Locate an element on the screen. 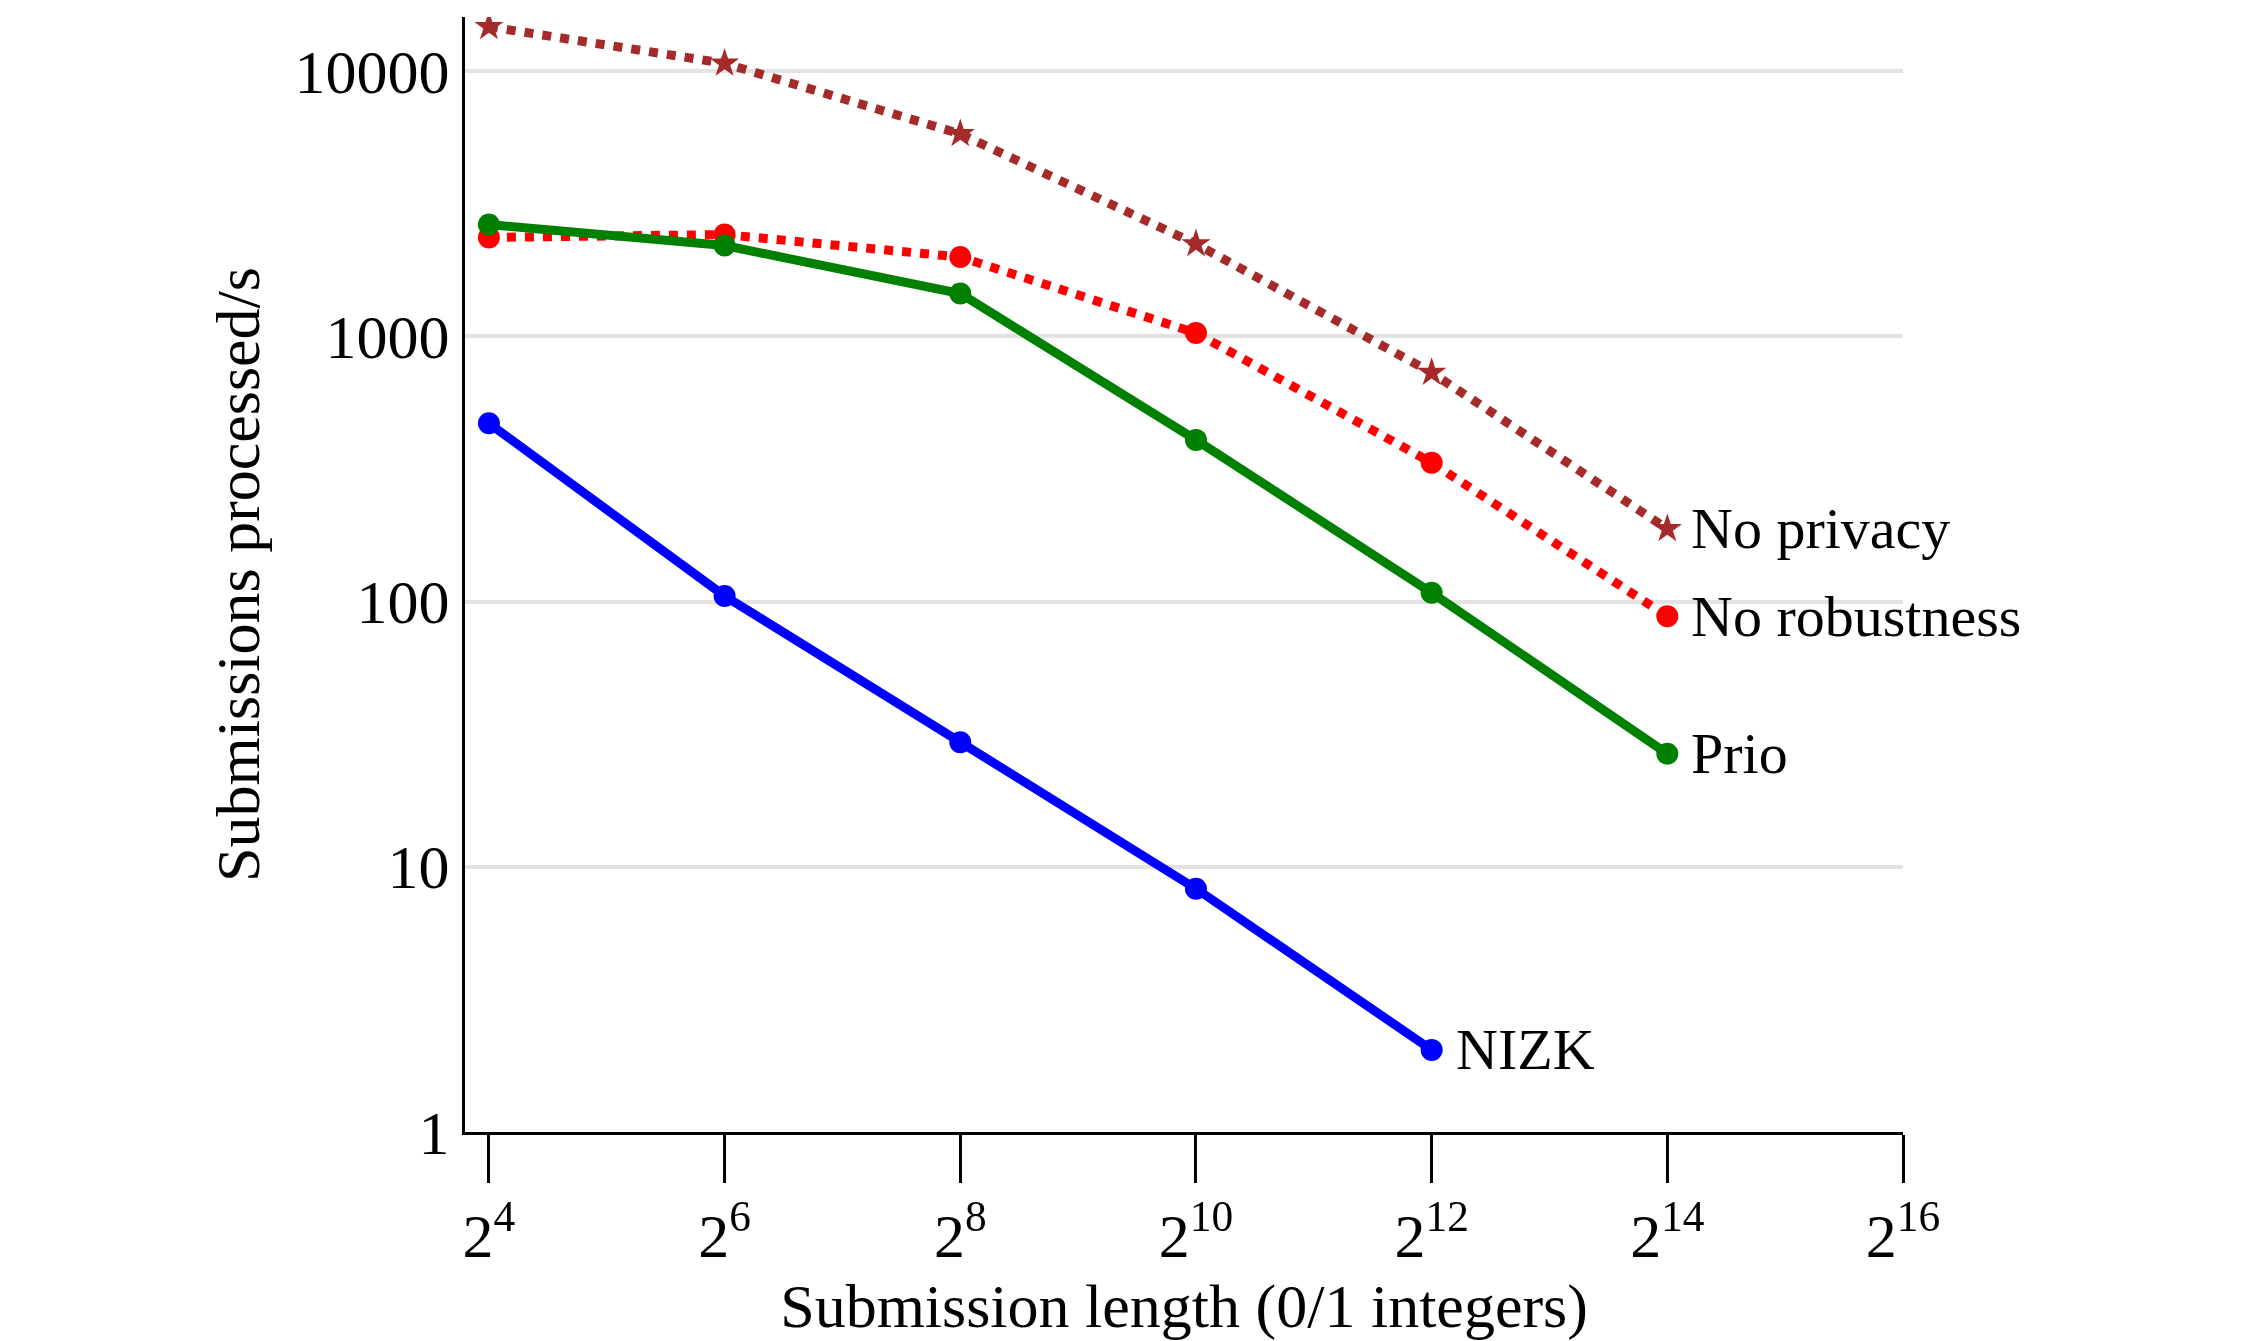  x-tick-label: 2$^{6}$ is located at coordinates (724, 1231).